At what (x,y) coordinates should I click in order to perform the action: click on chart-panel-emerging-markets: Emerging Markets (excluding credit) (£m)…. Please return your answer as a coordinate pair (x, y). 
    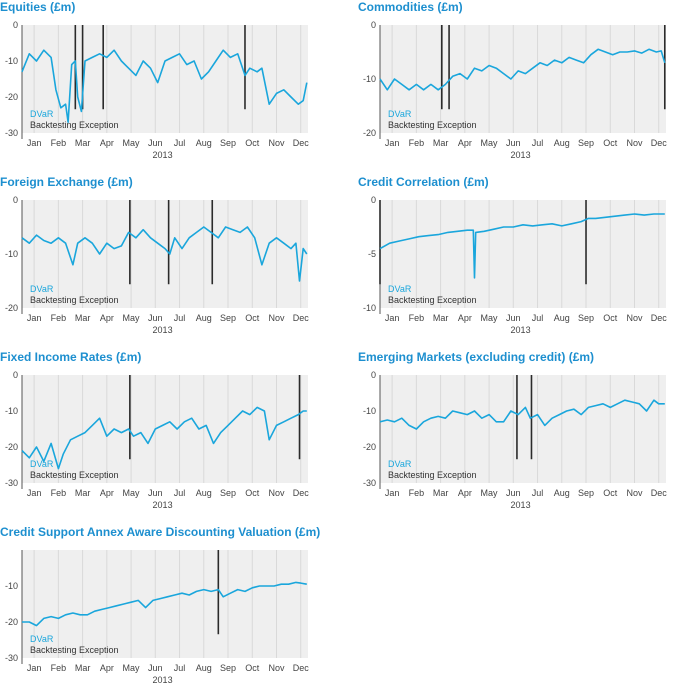
    Looking at the image, I should click on (525, 434).